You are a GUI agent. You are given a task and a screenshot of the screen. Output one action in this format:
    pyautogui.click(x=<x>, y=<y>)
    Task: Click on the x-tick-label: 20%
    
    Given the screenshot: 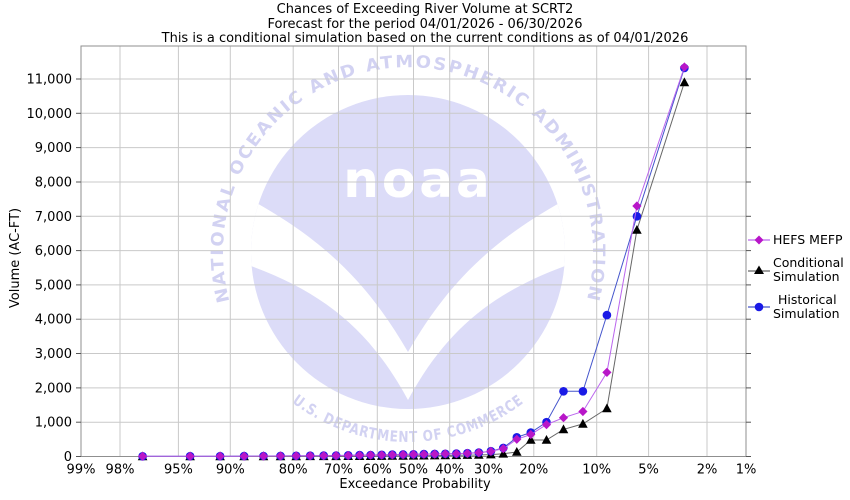 What is the action you would take?
    pyautogui.click(x=533, y=470)
    